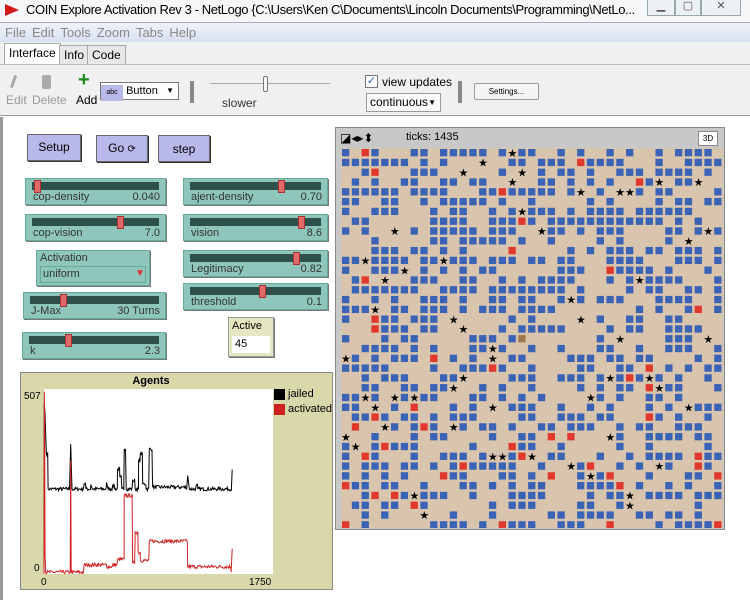  Describe the element at coordinates (43, 32) in the screenshot. I see `menu-edit: Edit` at that location.